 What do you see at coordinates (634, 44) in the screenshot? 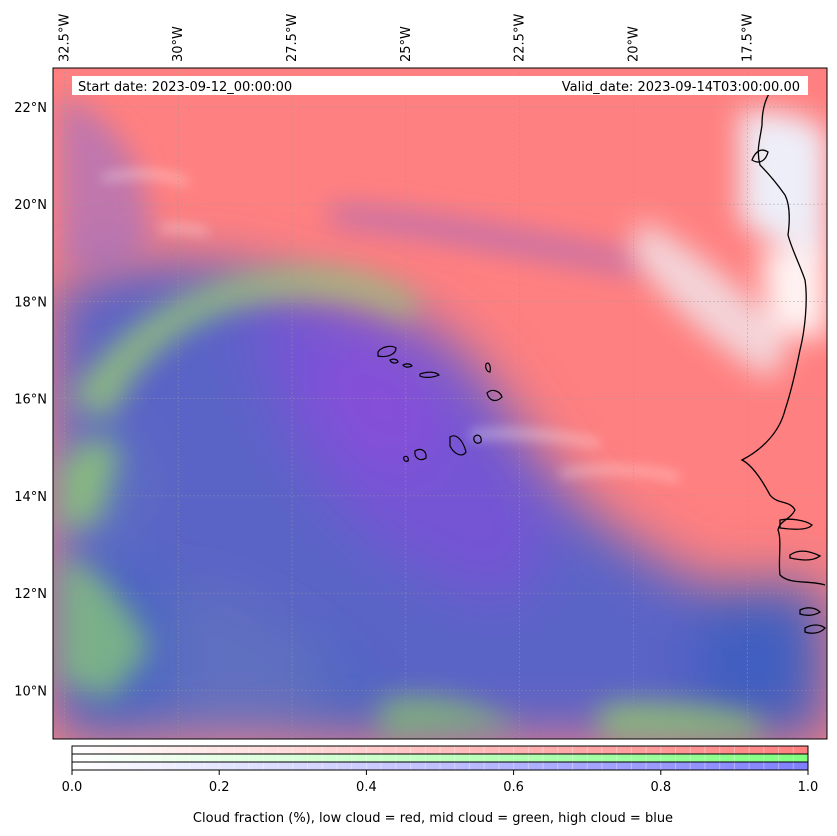
I see `longitude-tick-label: 20°W` at bounding box center [634, 44].